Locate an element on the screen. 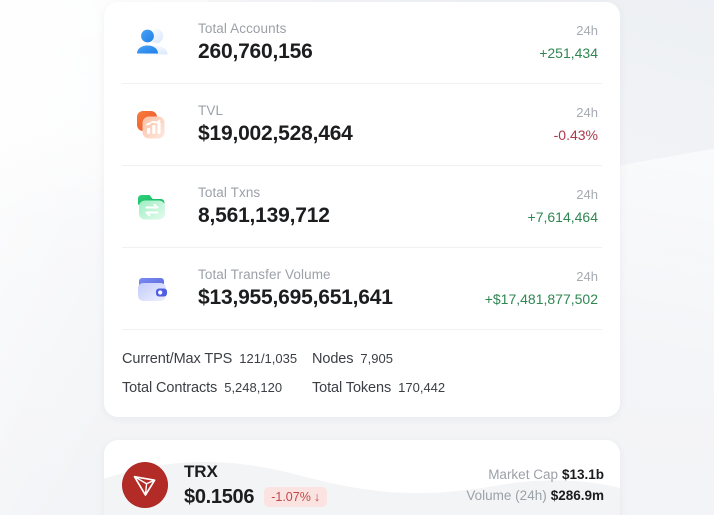 The height and width of the screenshot is (515, 714). stat-row: Total Txns 8,561,139,712 24h +7,614,464 is located at coordinates (362, 207).